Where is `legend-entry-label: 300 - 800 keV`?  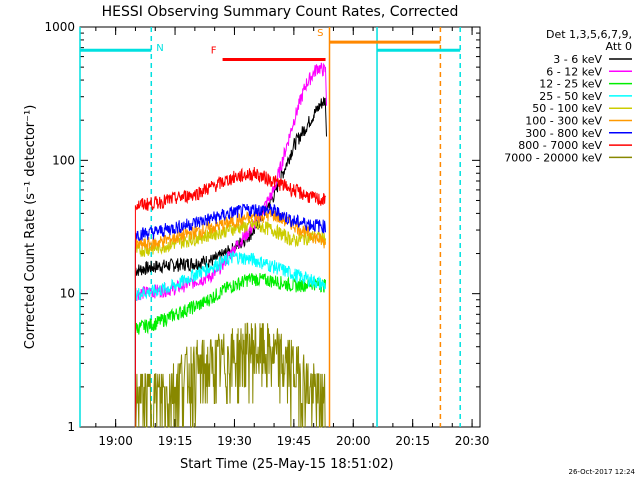 legend-entry-label: 300 - 800 keV is located at coordinates (563, 133).